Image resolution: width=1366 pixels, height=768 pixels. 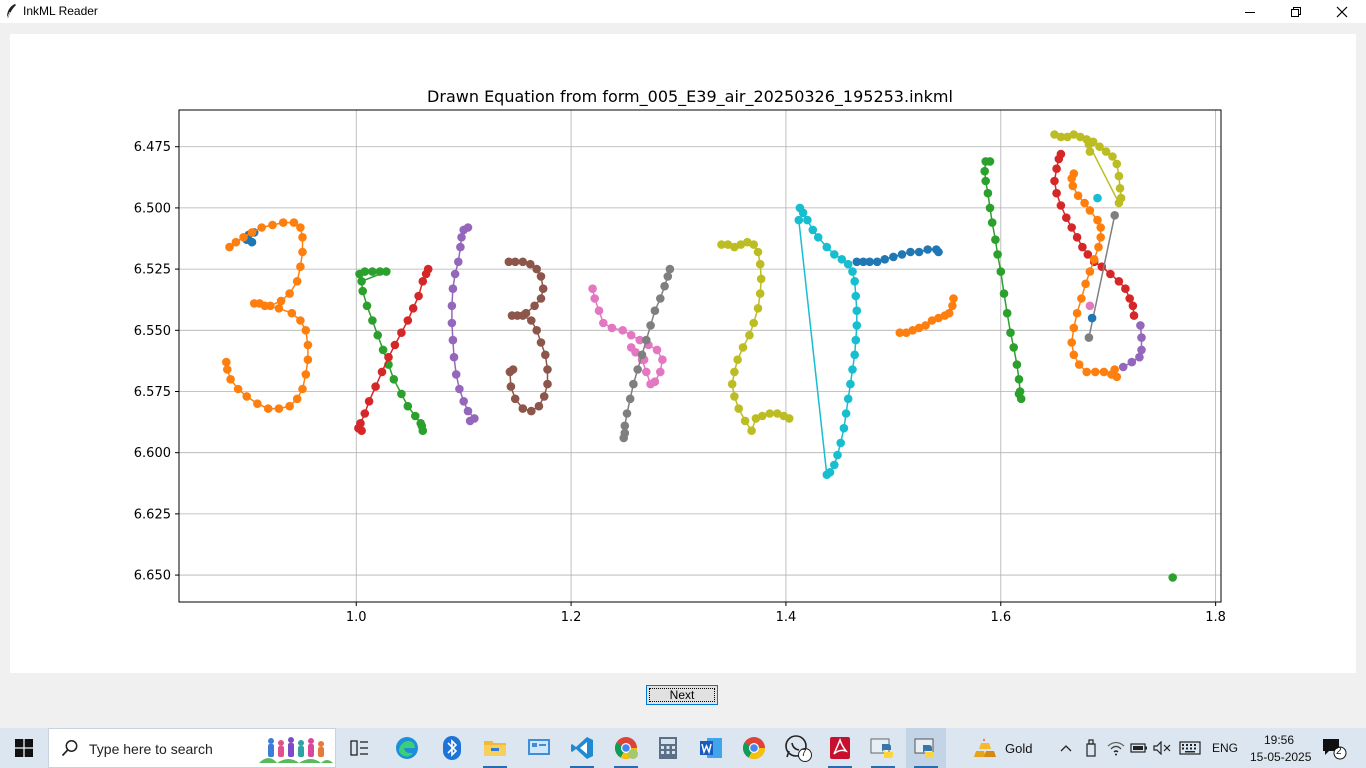 What do you see at coordinates (539, 748) in the screenshot?
I see `taskbar-control-panel` at bounding box center [539, 748].